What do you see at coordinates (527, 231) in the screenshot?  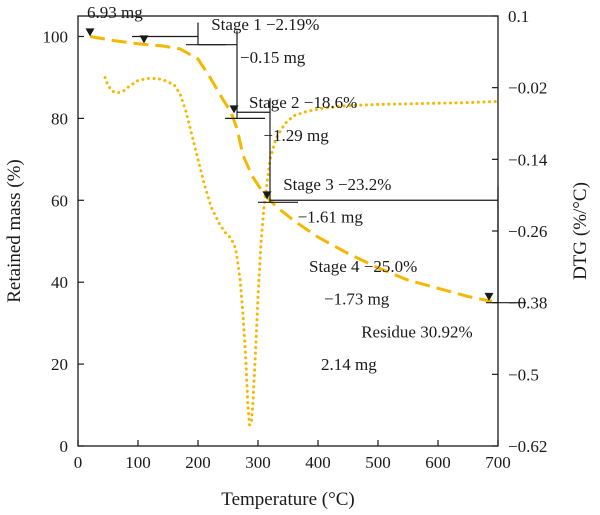 I see `y2-tick-label: −0.26` at bounding box center [527, 231].